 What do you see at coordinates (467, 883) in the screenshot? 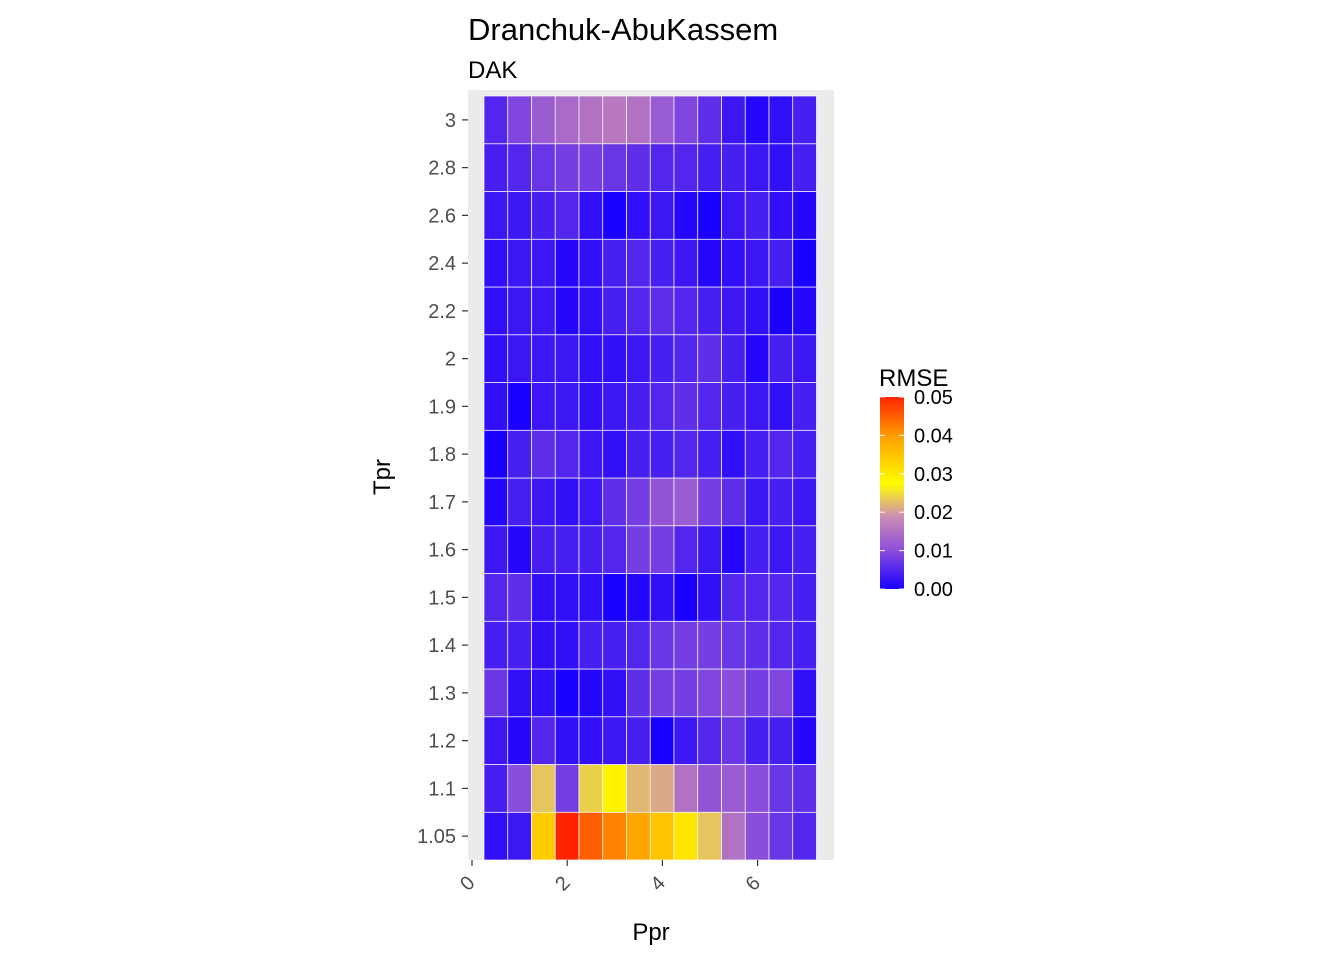
I see `x-tick-label: 0` at bounding box center [467, 883].